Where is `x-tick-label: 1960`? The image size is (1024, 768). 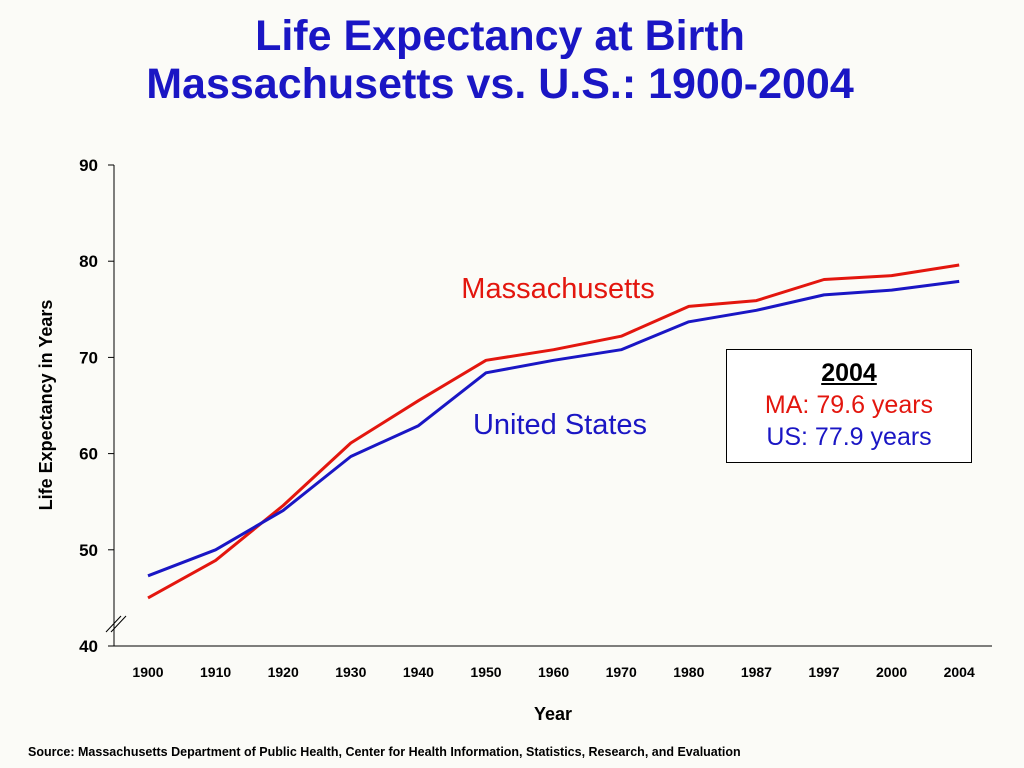
x-tick-label: 1960 is located at coordinates (553, 672).